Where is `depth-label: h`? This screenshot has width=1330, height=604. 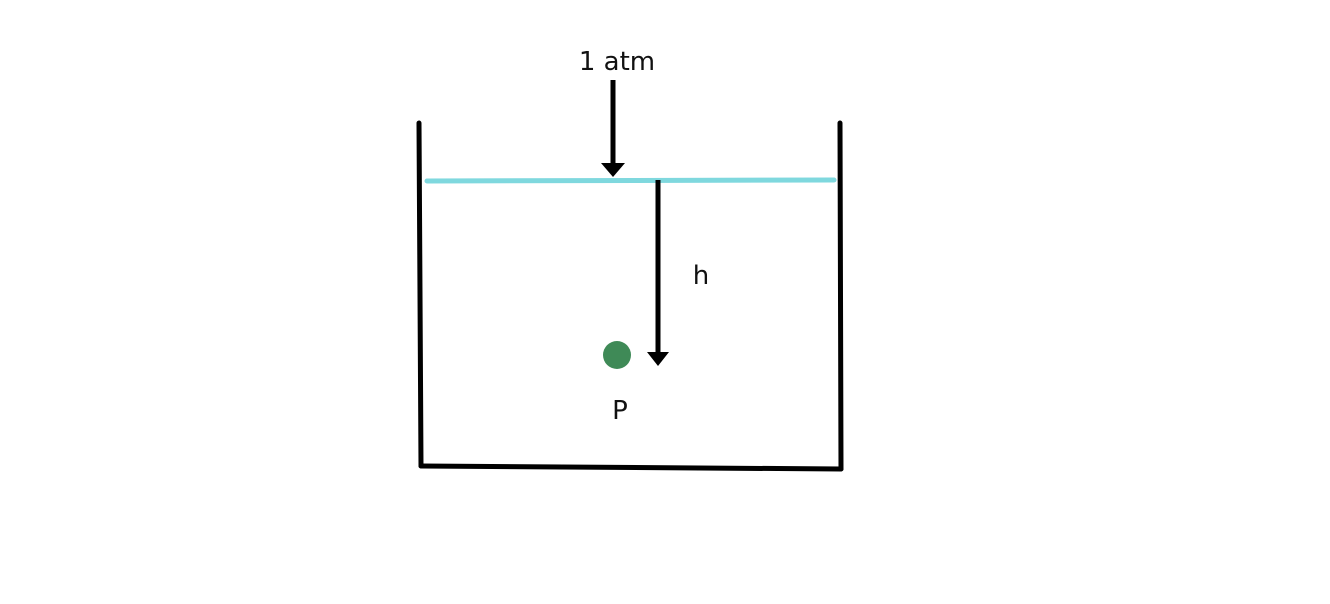 depth-label: h is located at coordinates (701, 276).